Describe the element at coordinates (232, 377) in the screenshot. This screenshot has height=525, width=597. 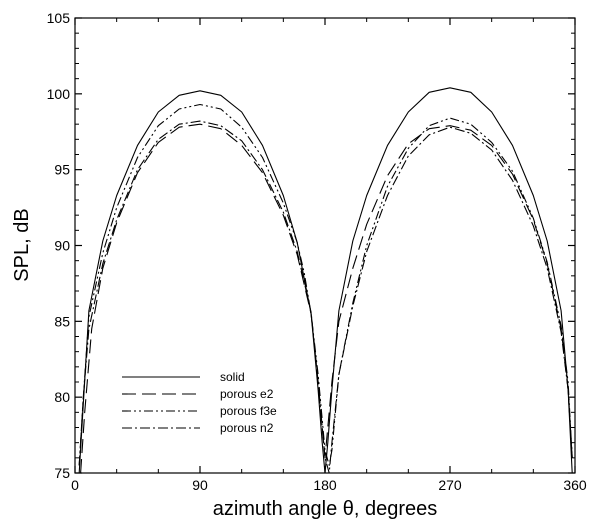
I see `legend-label: solid` at that location.